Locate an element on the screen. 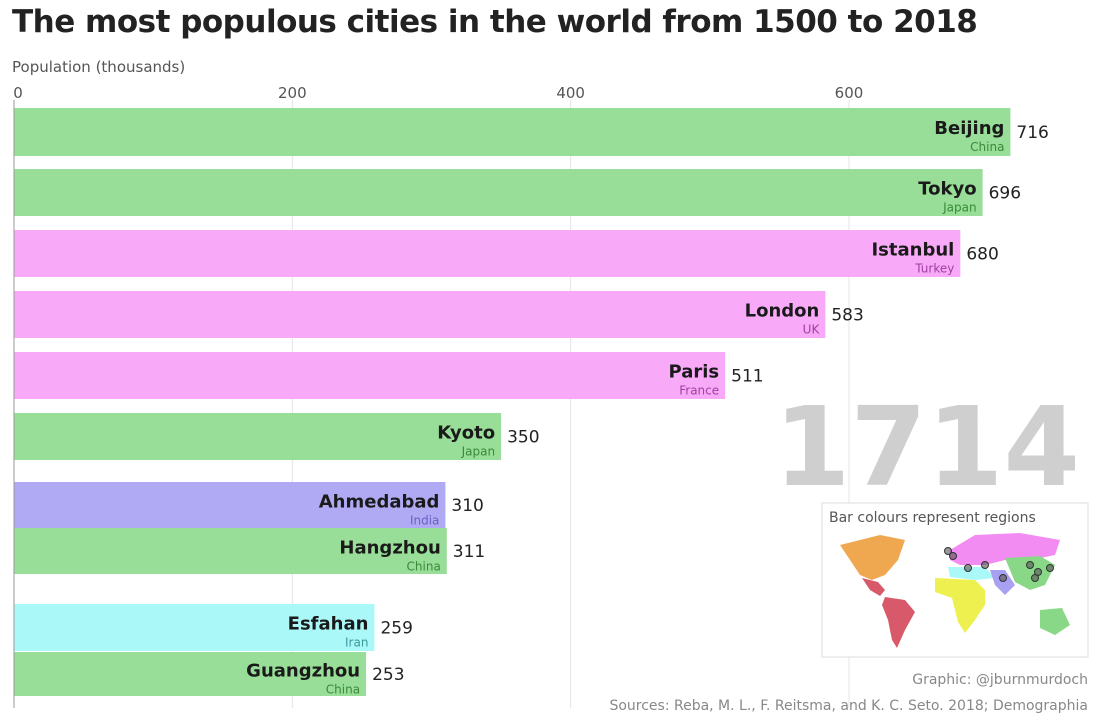 This screenshot has width=1102, height=720. city-label: Ahmedabad is located at coordinates (379, 501).